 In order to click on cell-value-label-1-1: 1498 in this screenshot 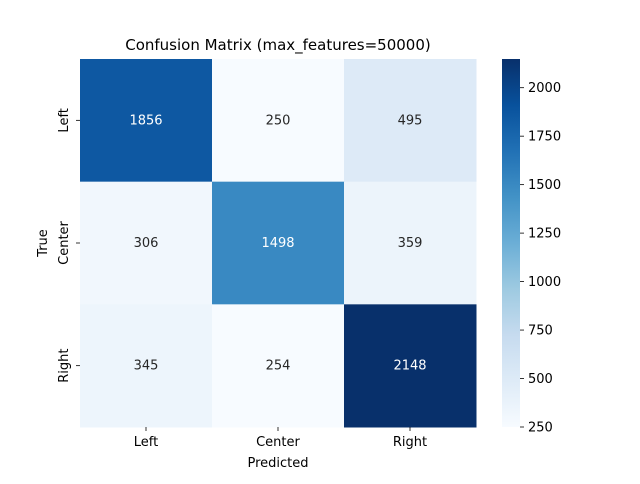, I will do `click(277, 243)`.